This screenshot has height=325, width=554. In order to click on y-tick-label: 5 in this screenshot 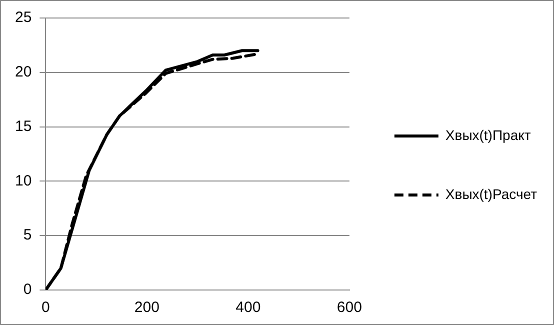, I will do `click(27, 235)`.